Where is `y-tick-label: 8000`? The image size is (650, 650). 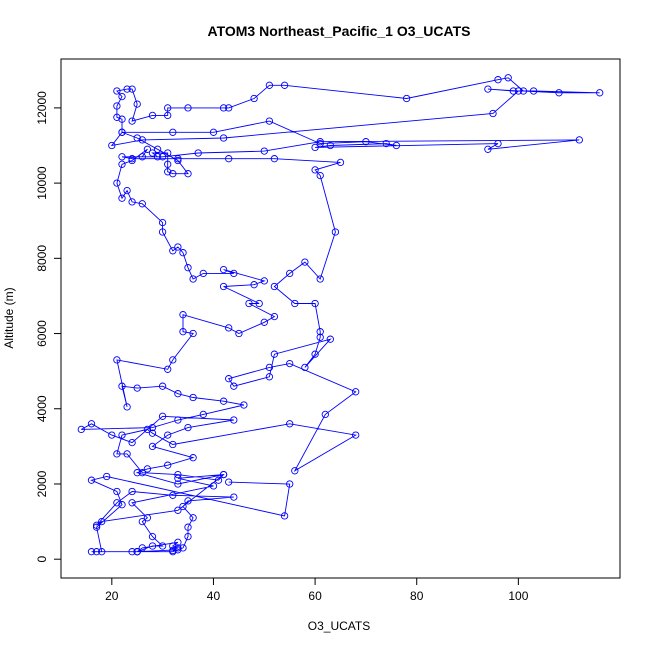
y-tick-label: 8000 is located at coordinates (42, 258).